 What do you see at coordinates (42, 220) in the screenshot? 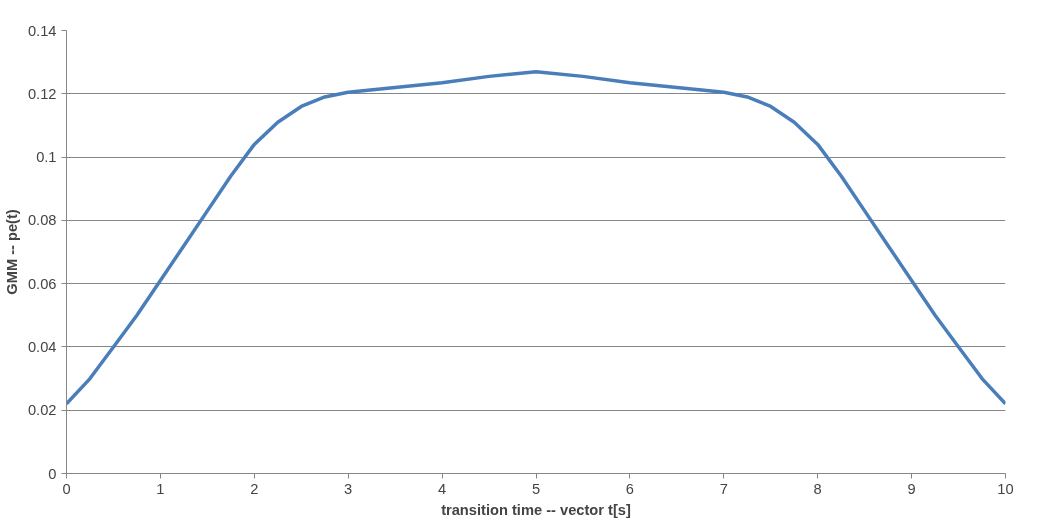
I see `y-tick-label: 0.08` at bounding box center [42, 220].